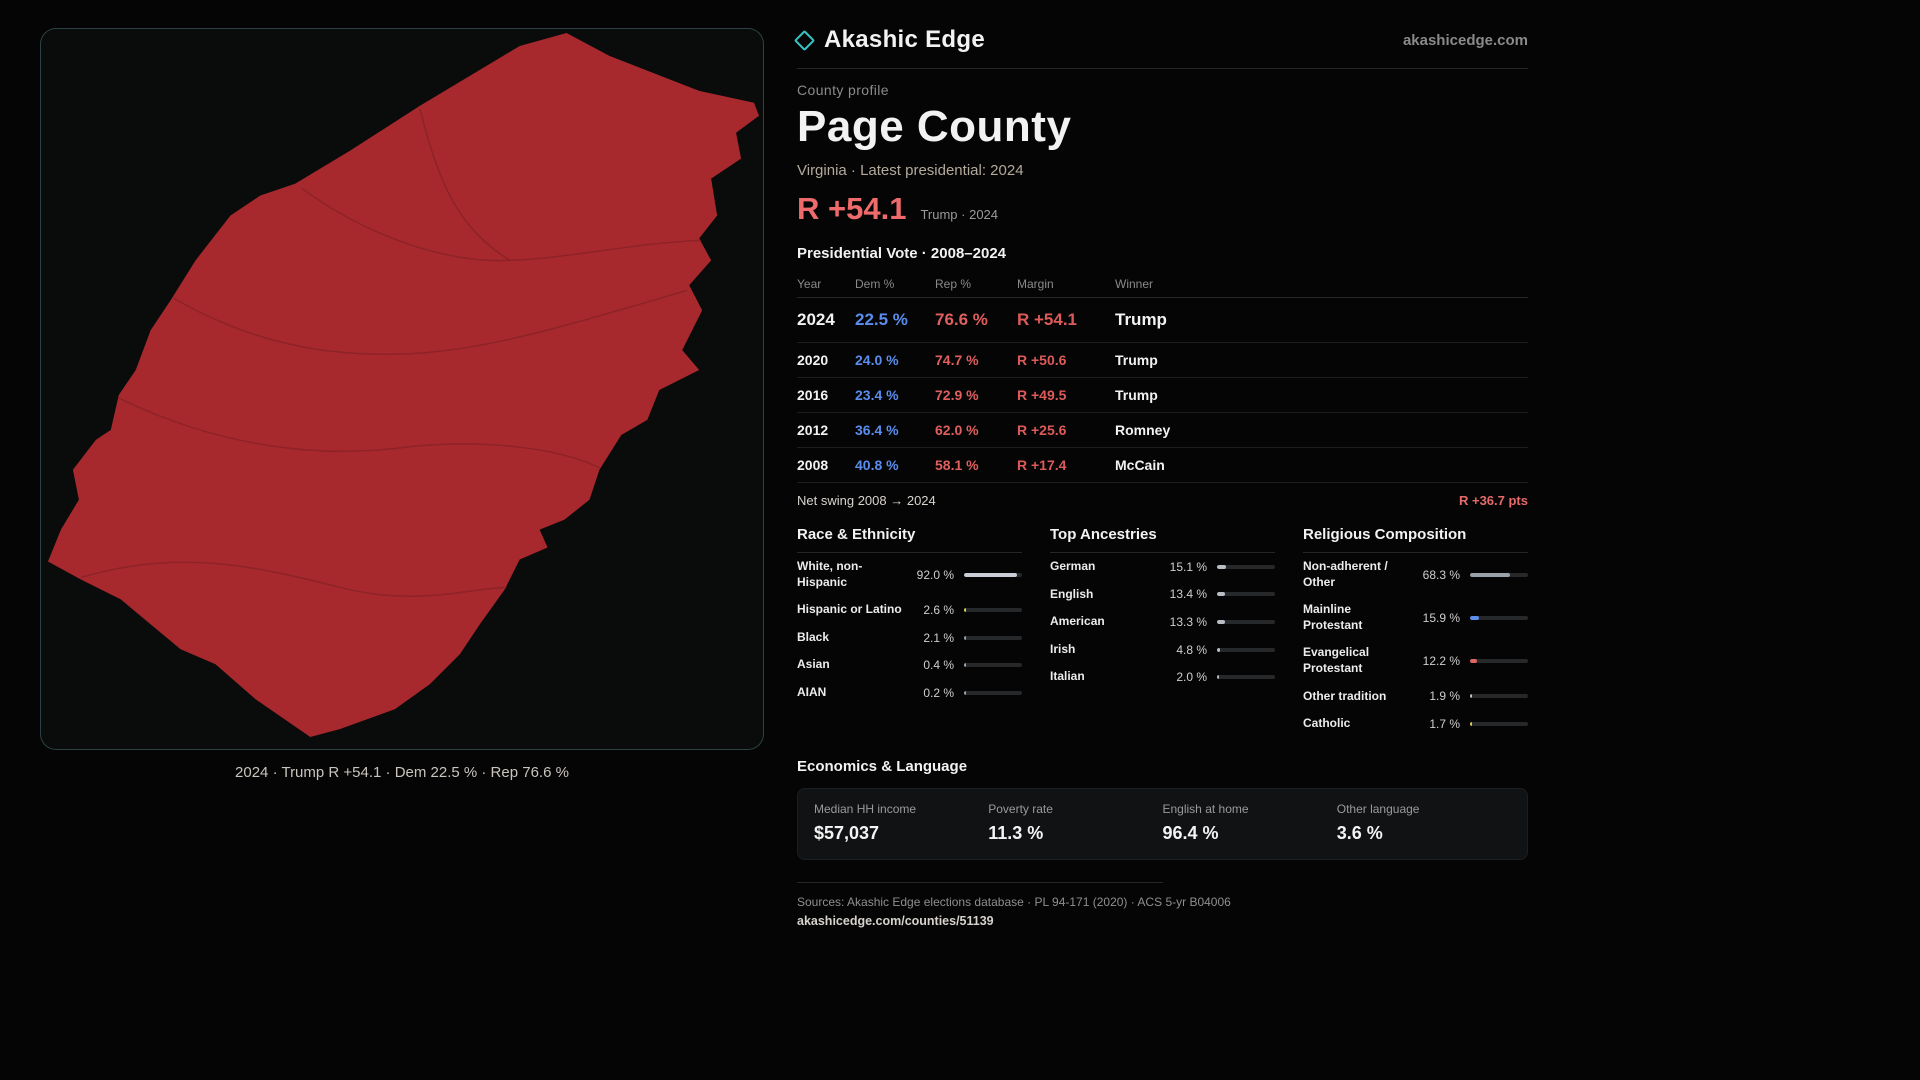 The height and width of the screenshot is (1080, 1920). Describe the element at coordinates (909, 539) in the screenshot. I see `section-title: Race & Ethnicity` at that location.